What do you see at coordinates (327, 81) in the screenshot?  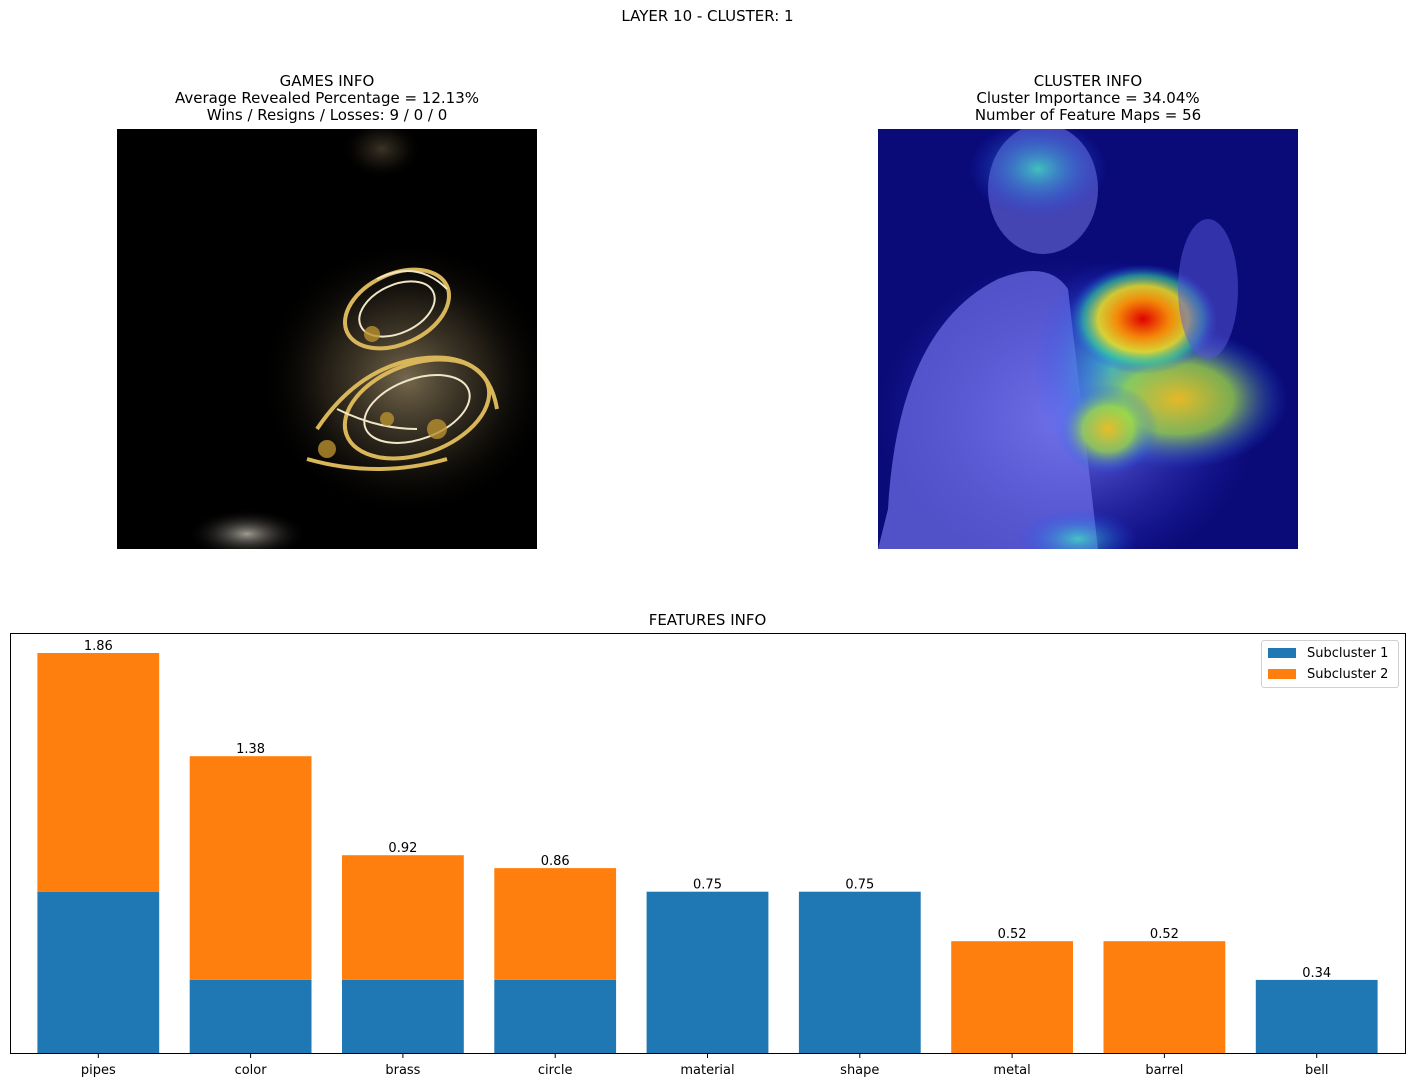 I see `games-info-heading: GAMES INFO` at bounding box center [327, 81].